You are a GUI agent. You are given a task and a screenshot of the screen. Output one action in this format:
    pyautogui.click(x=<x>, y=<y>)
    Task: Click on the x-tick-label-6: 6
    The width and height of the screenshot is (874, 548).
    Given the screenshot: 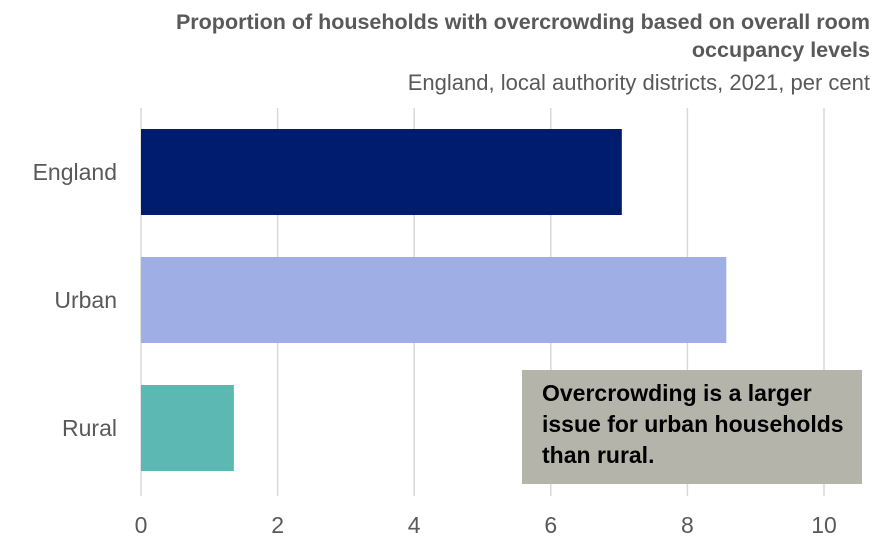 What is the action you would take?
    pyautogui.click(x=550, y=525)
    